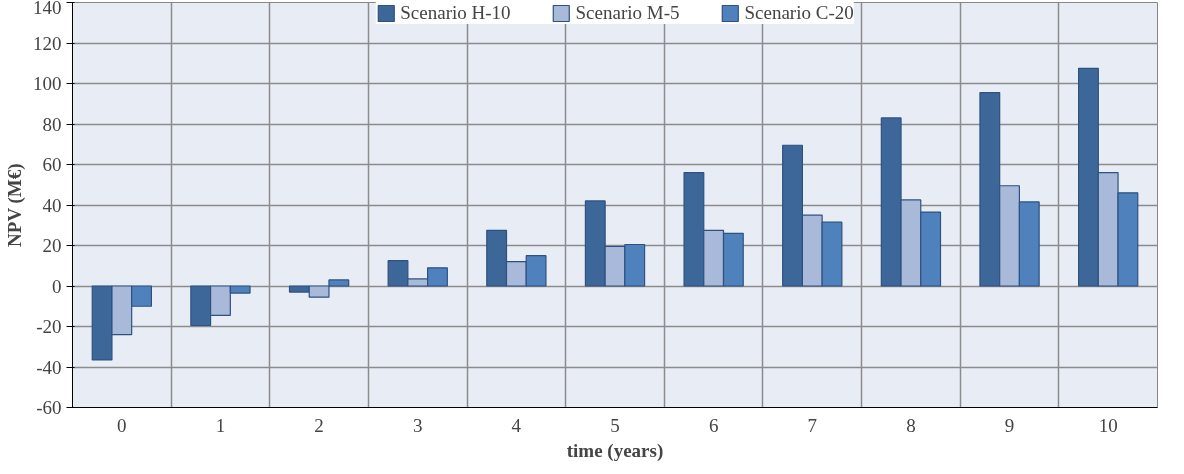 Image resolution: width=1184 pixels, height=474 pixels. Describe the element at coordinates (49, 367) in the screenshot. I see `y-tick-label: -40` at that location.